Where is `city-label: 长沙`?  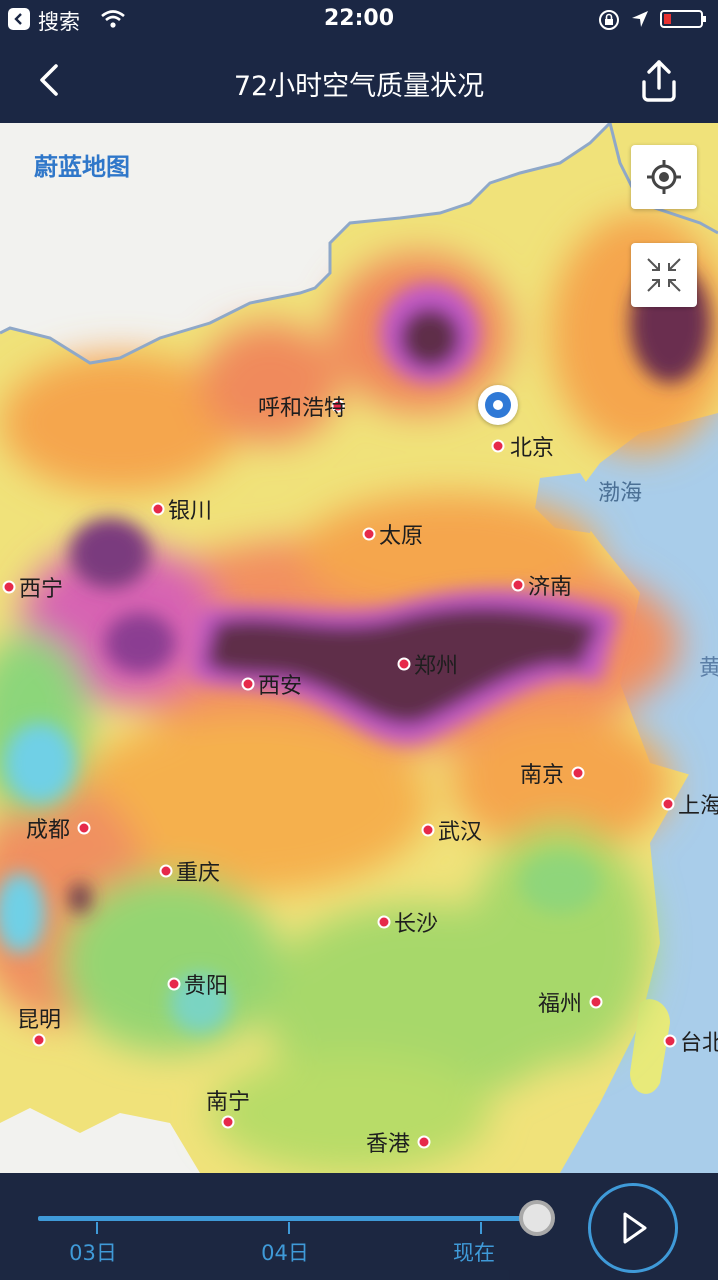 city-label: 长沙 is located at coordinates (416, 924).